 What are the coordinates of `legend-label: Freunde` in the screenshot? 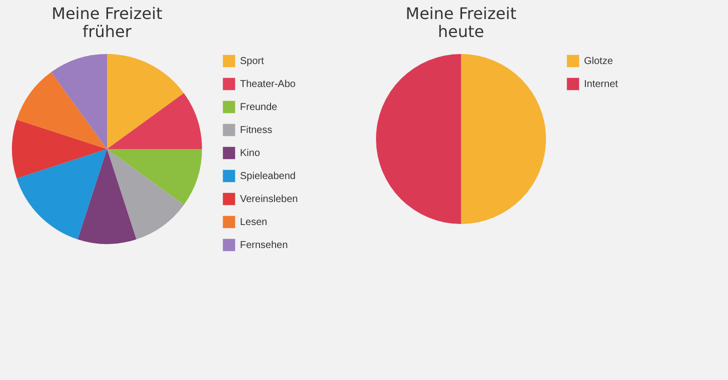 It's located at (259, 107).